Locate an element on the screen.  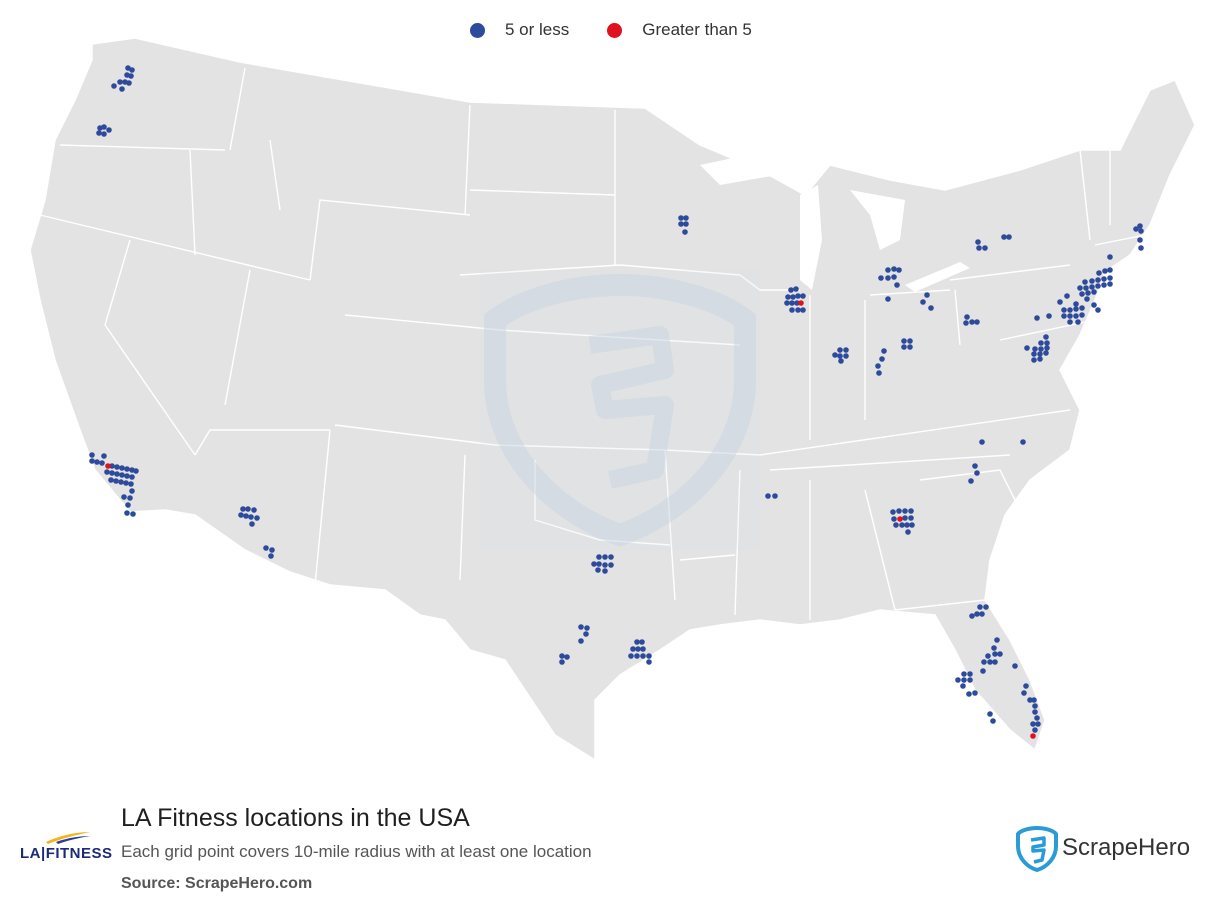
legend-label-low: 5 or less is located at coordinates (537, 29).